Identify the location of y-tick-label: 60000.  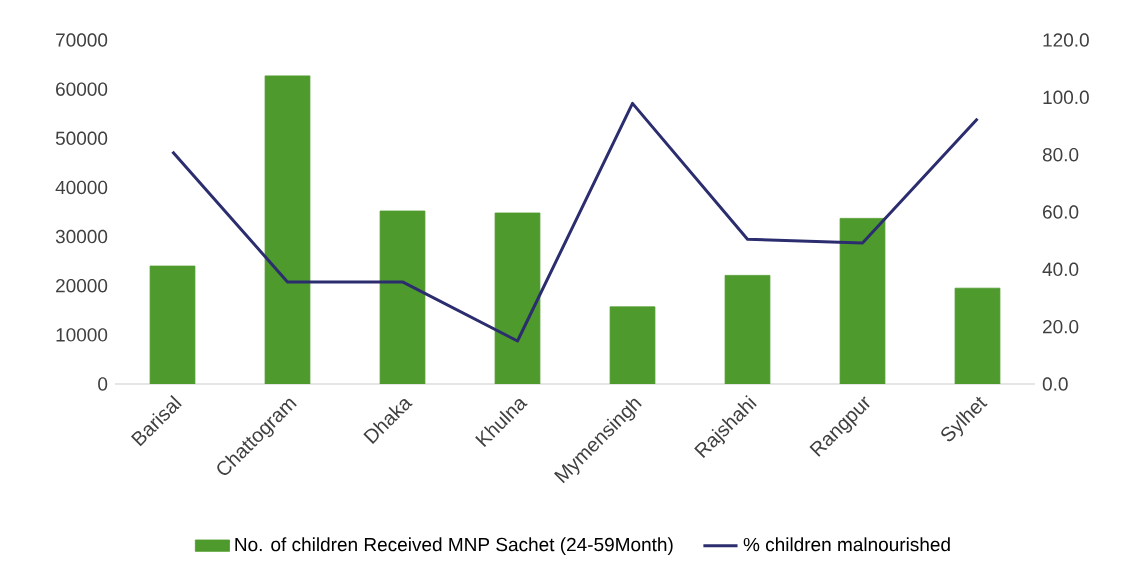
(82, 89).